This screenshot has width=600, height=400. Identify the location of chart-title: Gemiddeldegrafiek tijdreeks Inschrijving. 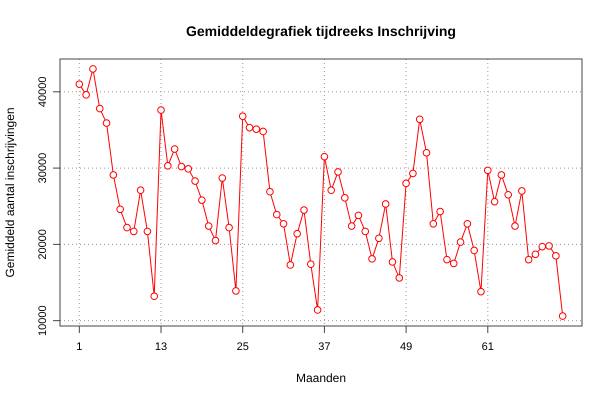
(321, 31).